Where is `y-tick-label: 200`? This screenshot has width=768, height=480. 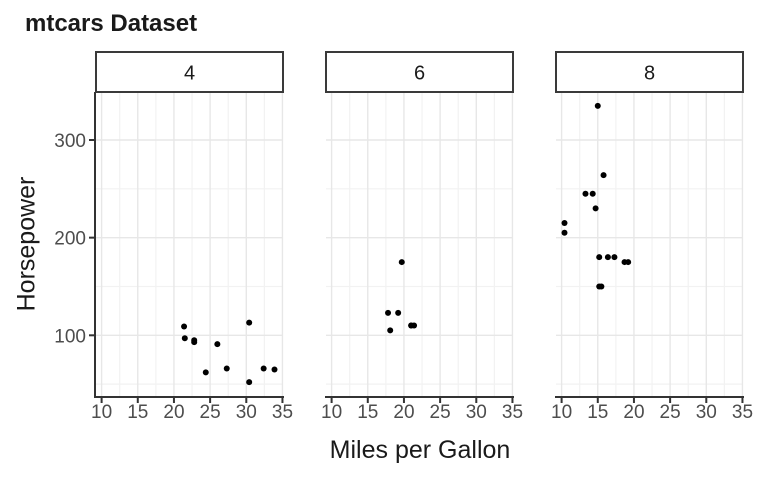 y-tick-label: 200 is located at coordinates (70, 239).